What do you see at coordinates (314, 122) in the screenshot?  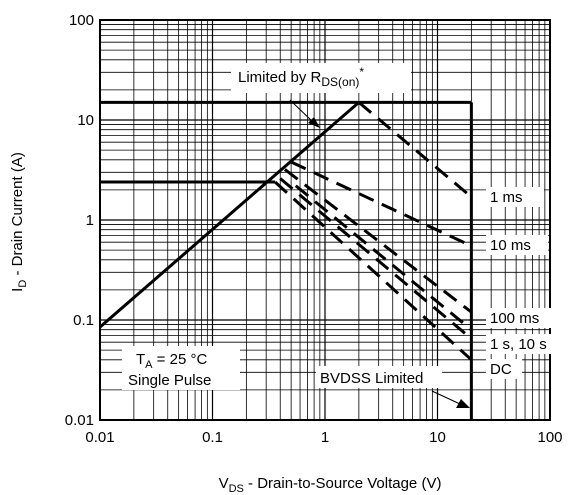 I see `rds-arrow-head` at bounding box center [314, 122].